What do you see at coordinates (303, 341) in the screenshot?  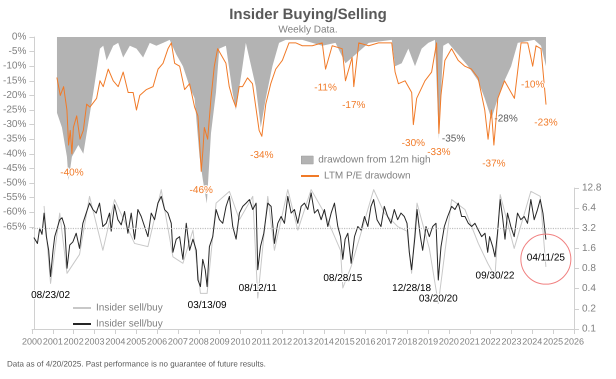 I see `x-tick-label: 2013` at bounding box center [303, 341].